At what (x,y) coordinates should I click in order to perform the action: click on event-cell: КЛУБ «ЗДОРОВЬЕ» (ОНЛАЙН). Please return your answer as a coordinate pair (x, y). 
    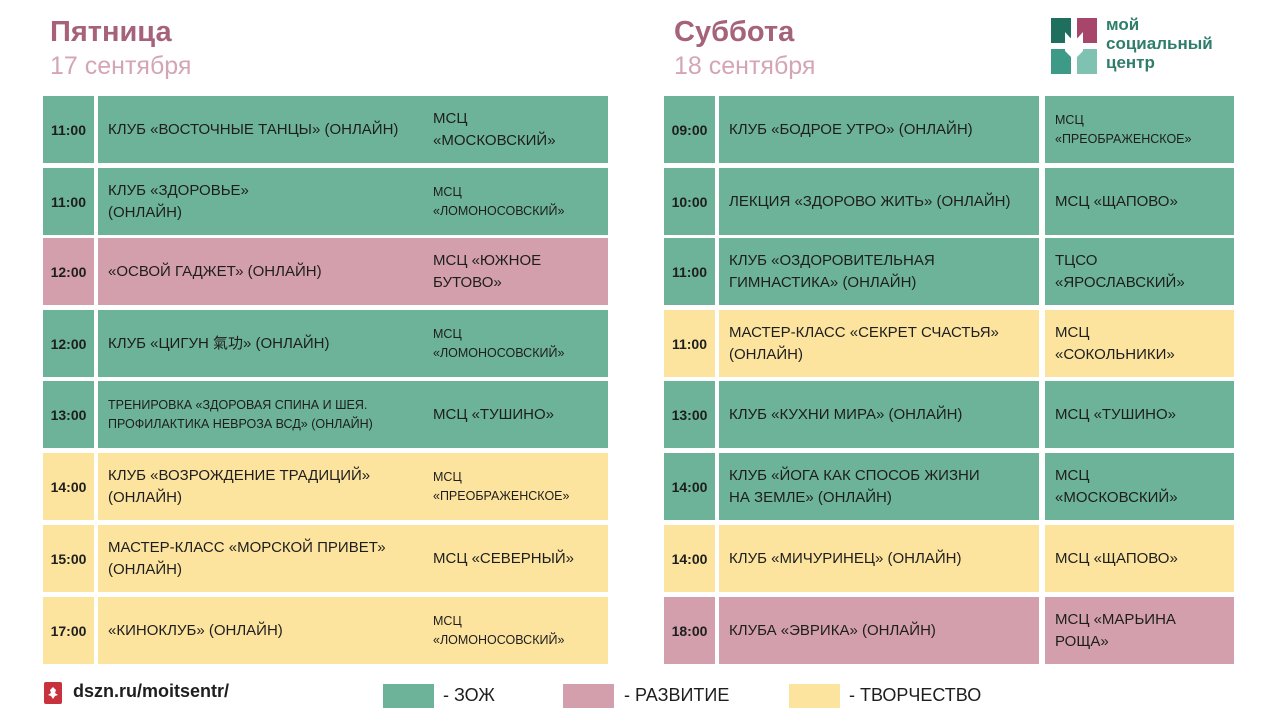
    Looking at the image, I should click on (284, 201).